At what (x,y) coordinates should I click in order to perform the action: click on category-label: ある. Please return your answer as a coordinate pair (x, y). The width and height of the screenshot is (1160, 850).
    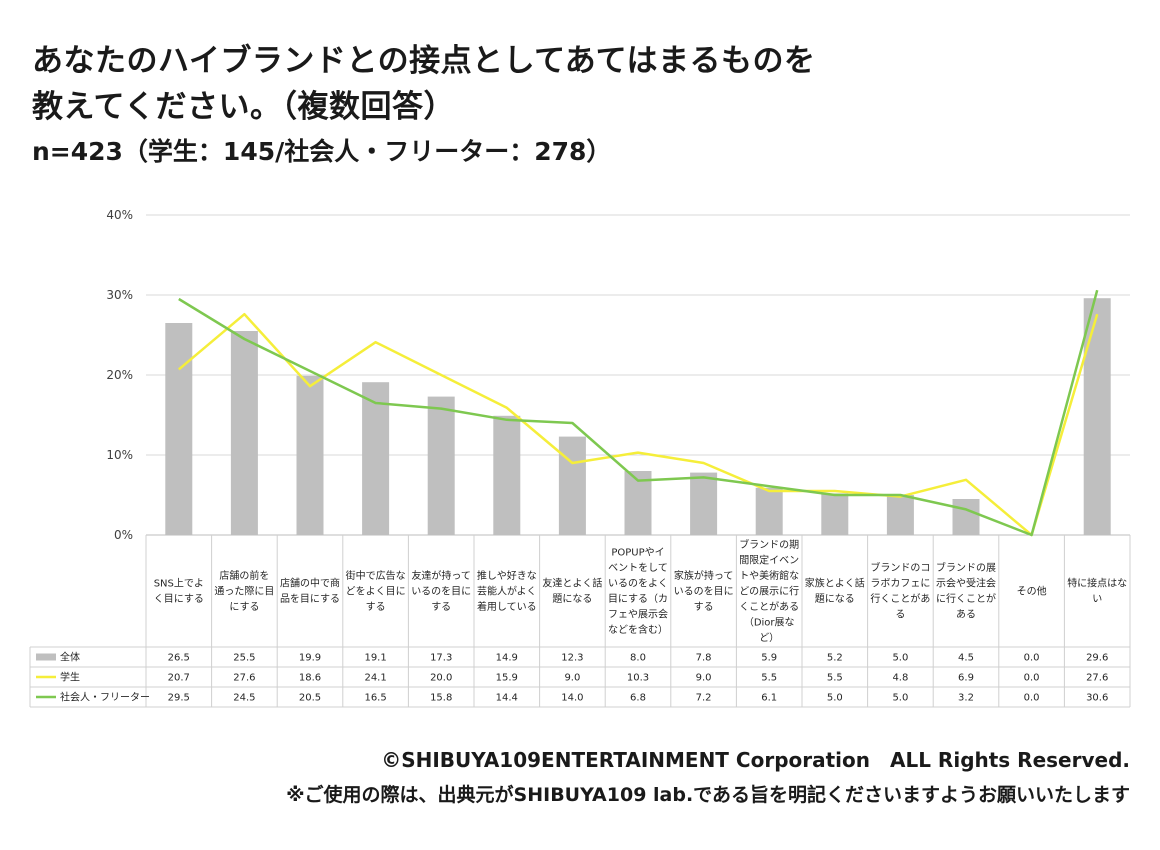
    Looking at the image, I should click on (966, 615).